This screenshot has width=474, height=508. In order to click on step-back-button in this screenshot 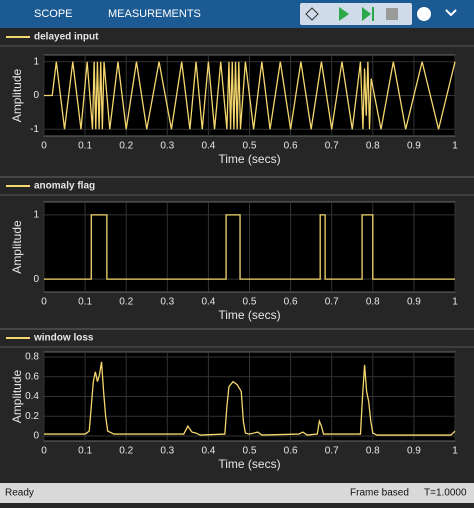, I will do `click(312, 14)`.